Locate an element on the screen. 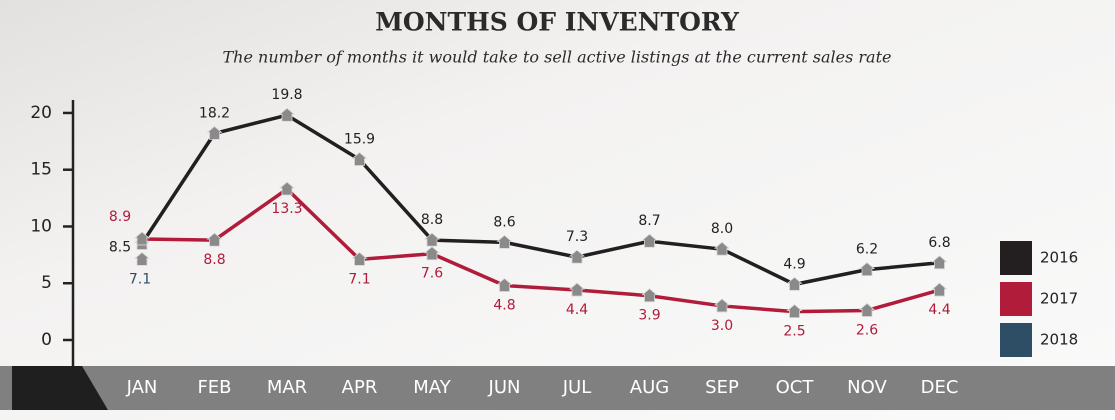 This screenshot has height=420, width=1115. category-band is located at coordinates (557, 388).